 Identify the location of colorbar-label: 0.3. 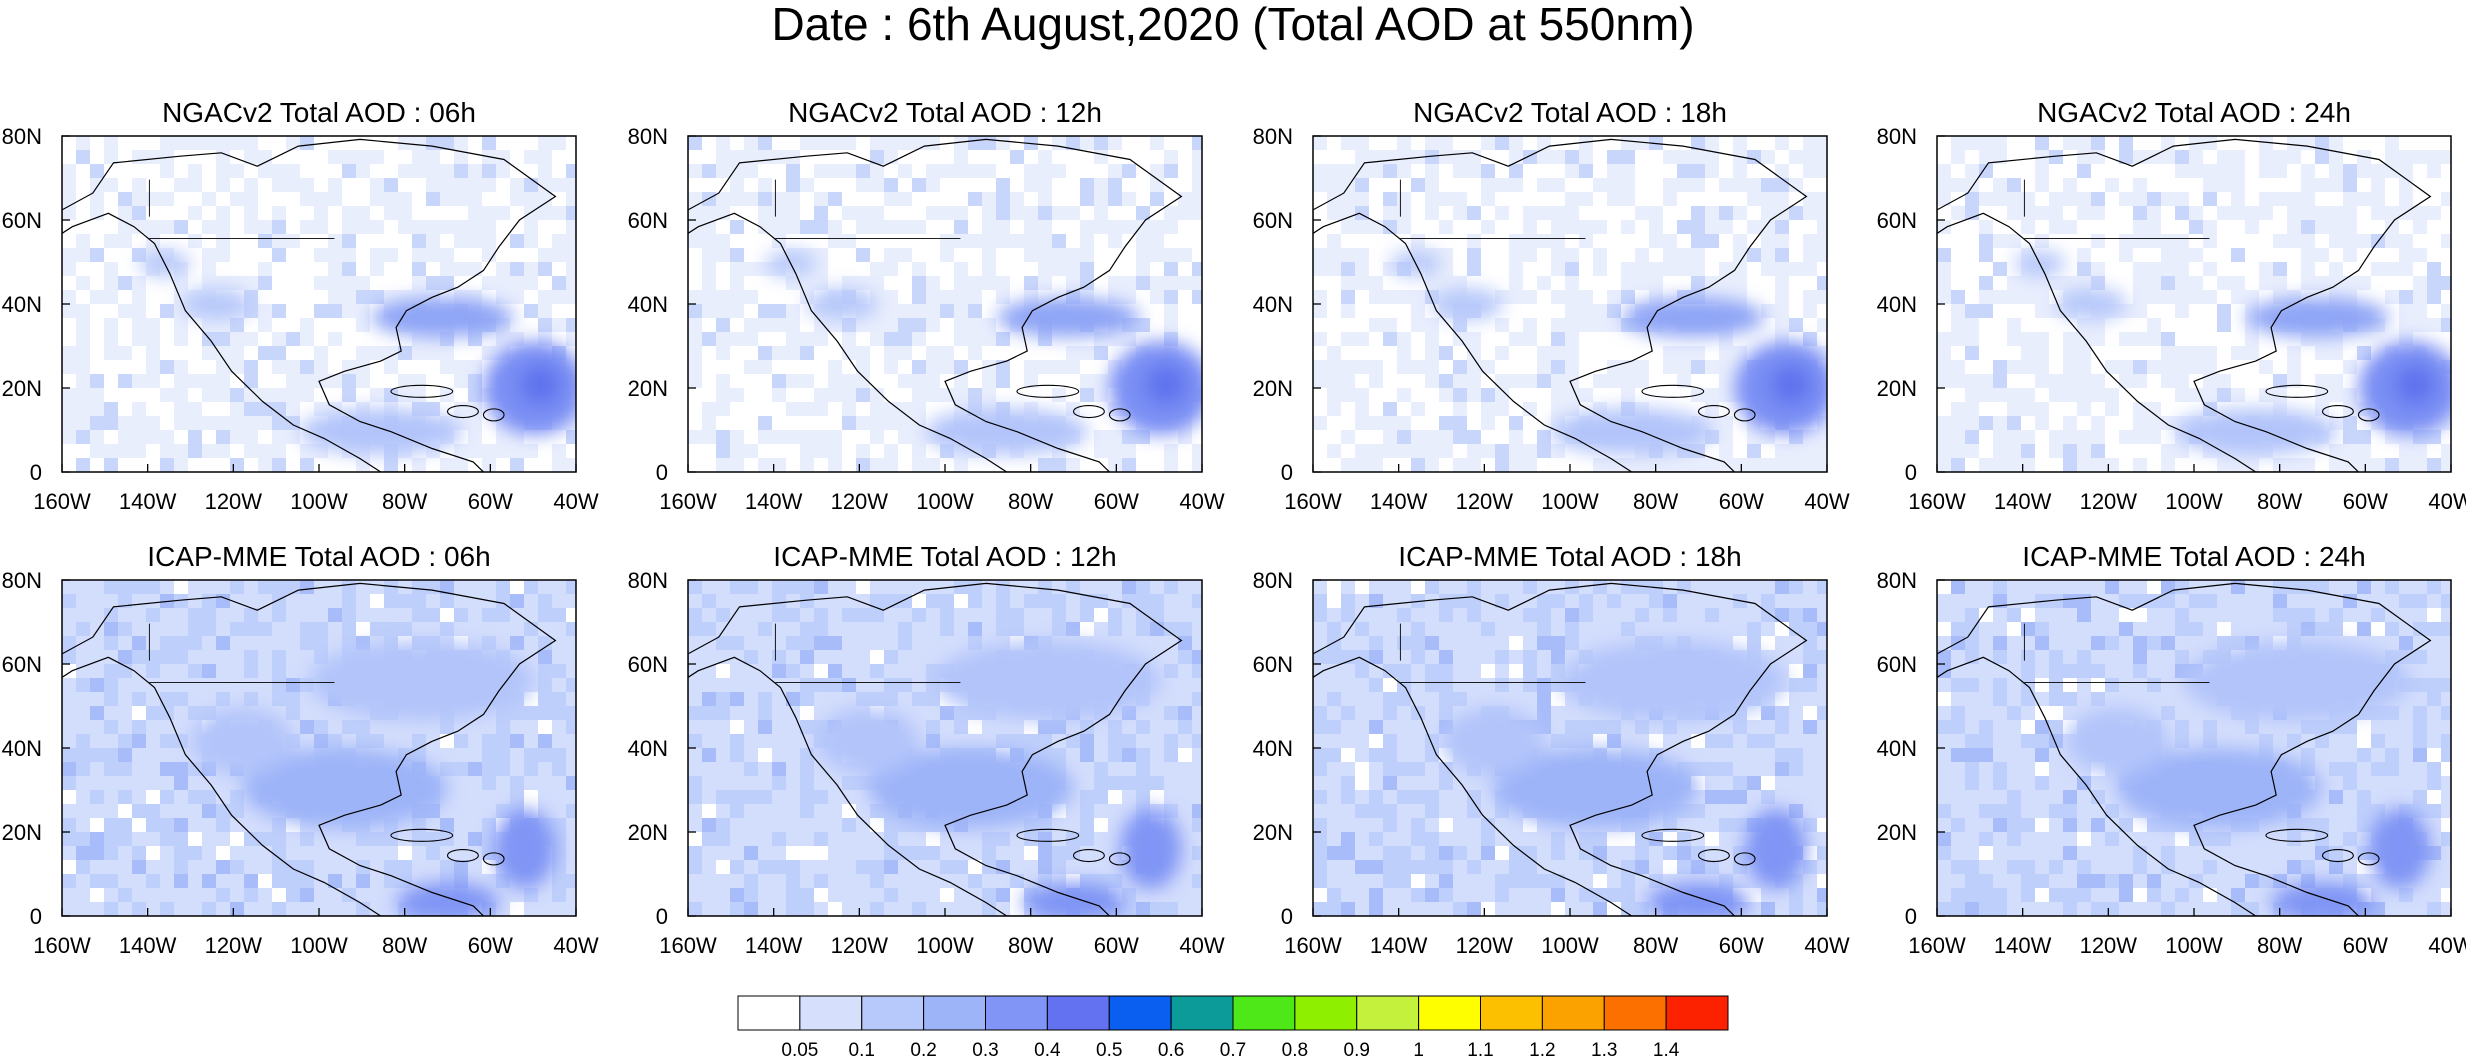
(985, 1048).